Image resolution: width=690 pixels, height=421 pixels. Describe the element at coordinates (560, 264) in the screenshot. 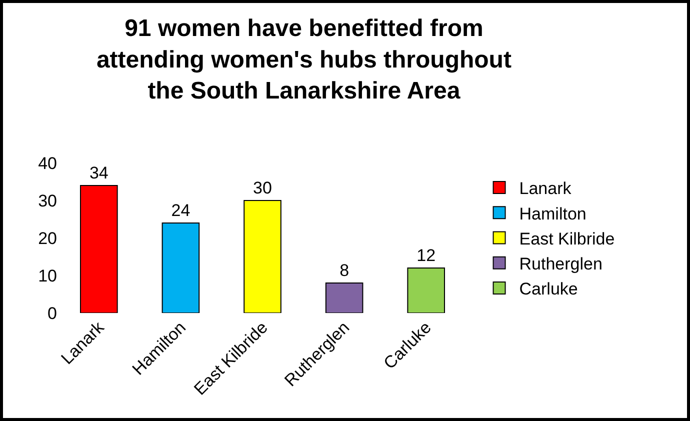

I see `legend-label: Rutherglen` at that location.